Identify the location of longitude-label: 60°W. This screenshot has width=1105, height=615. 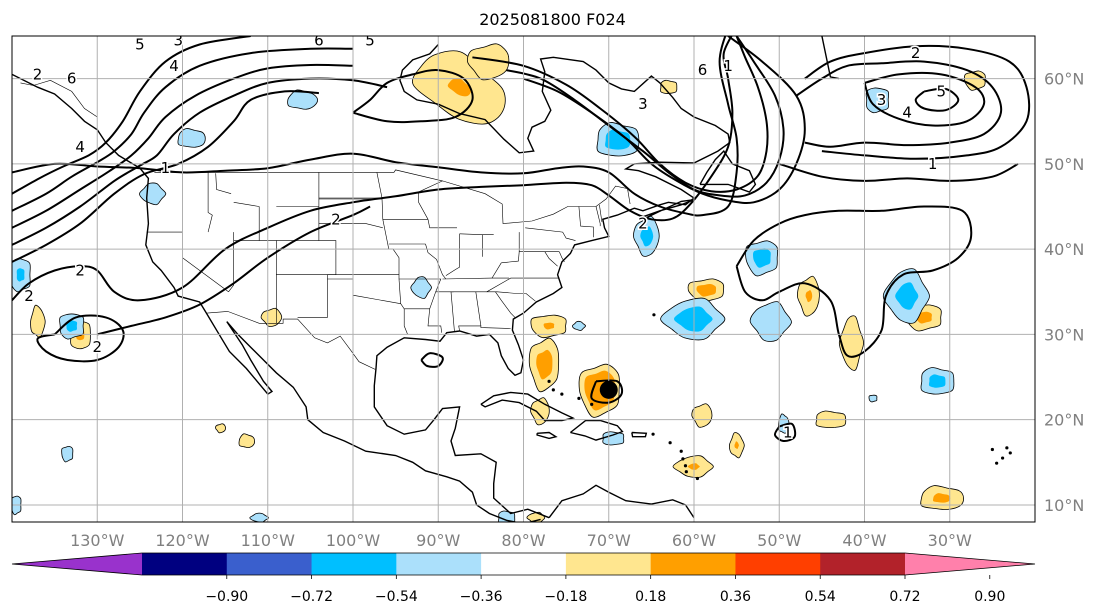
(694, 540).